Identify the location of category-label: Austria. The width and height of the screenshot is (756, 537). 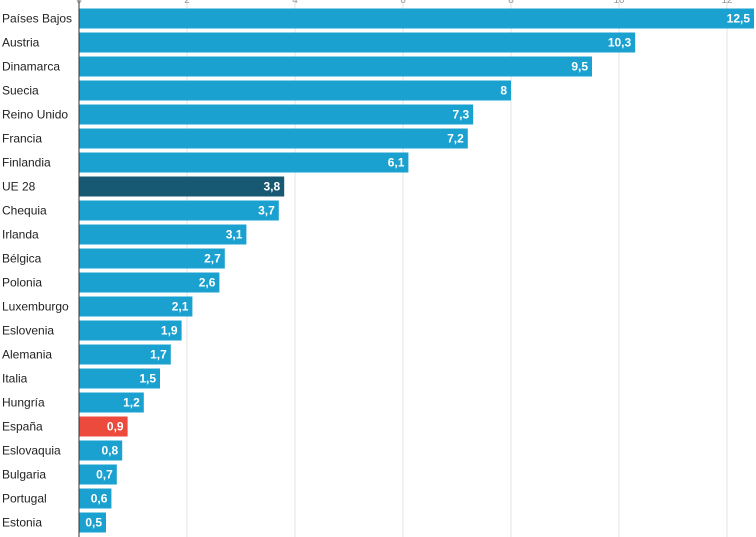
(21, 43).